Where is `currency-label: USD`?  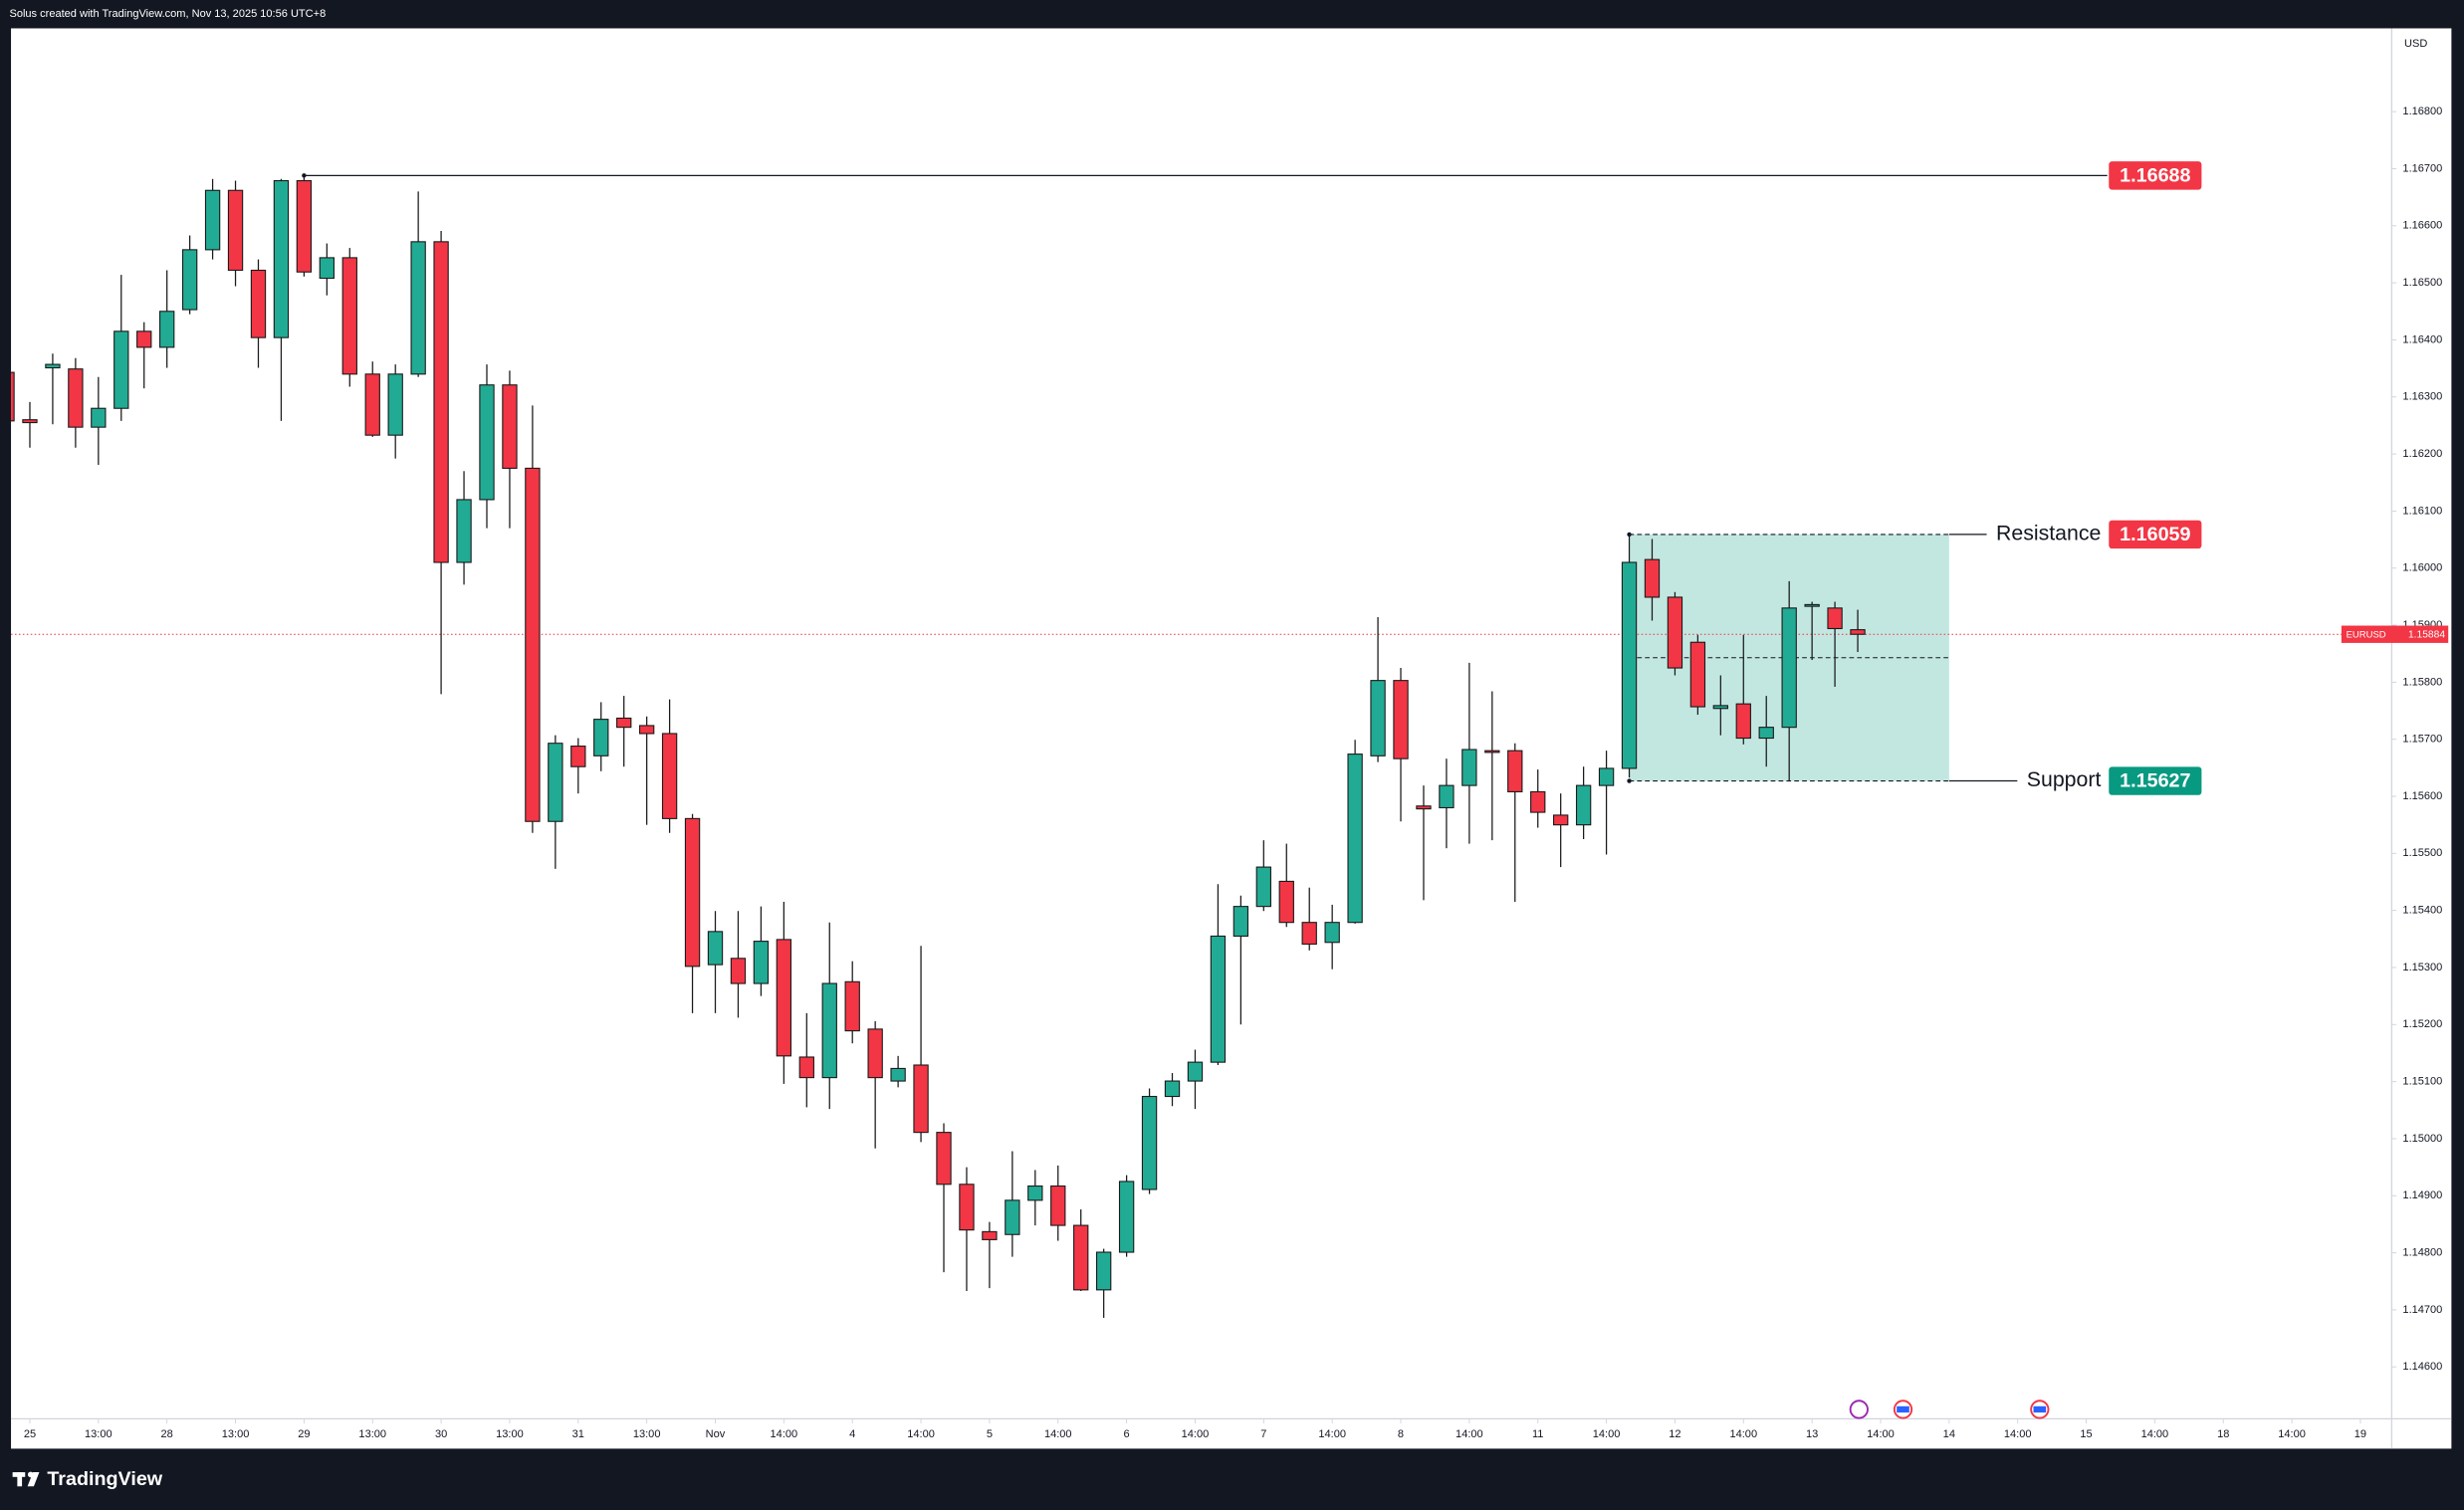
currency-label: USD is located at coordinates (2415, 44).